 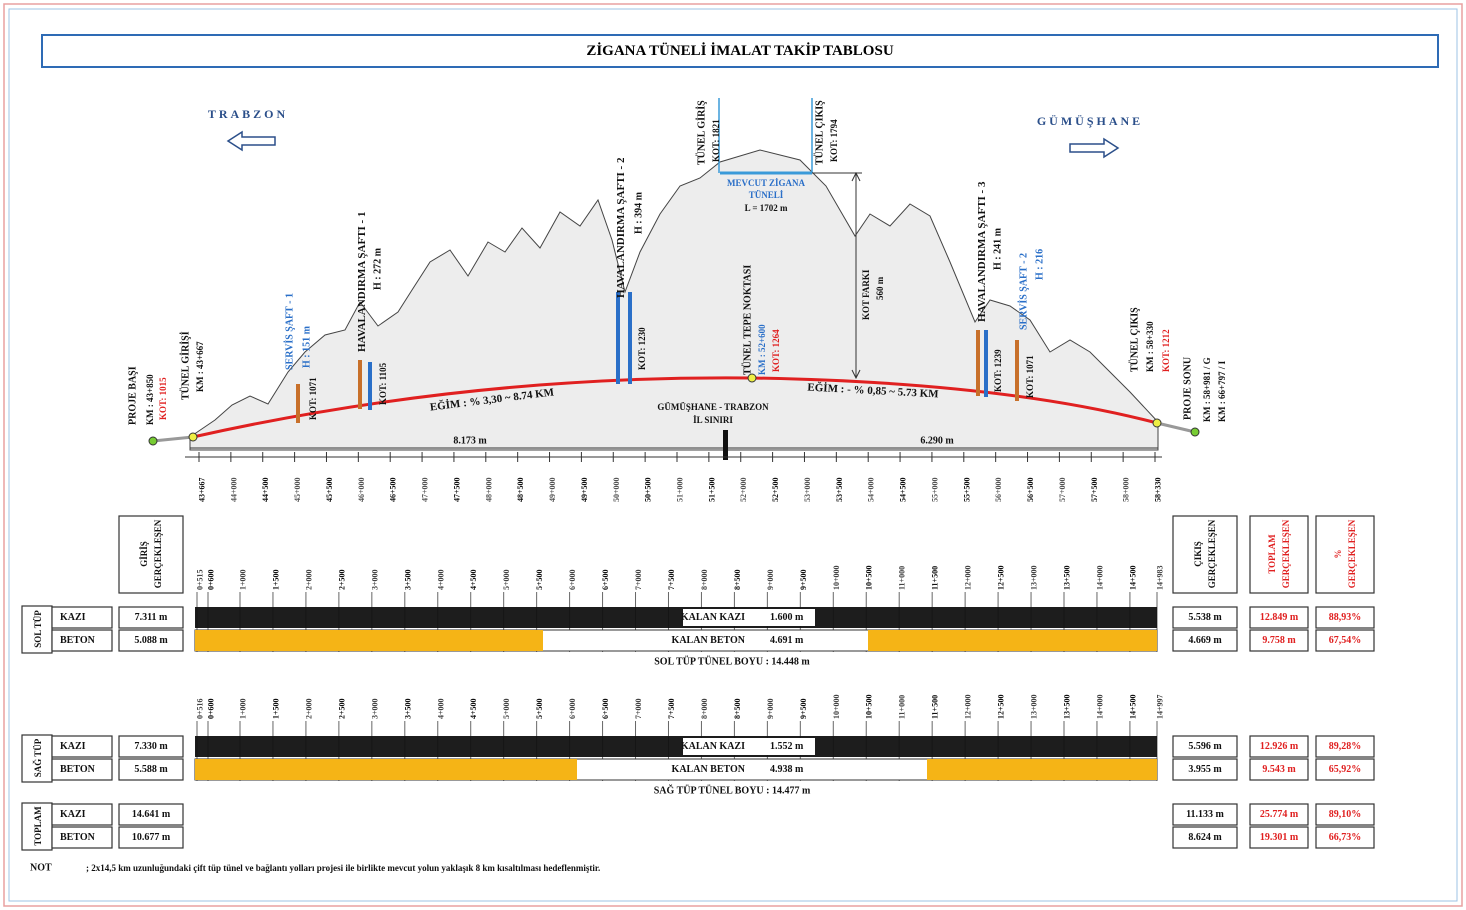 What do you see at coordinates (1205, 769) in the screenshot?
I see `cikis-cell` at bounding box center [1205, 769].